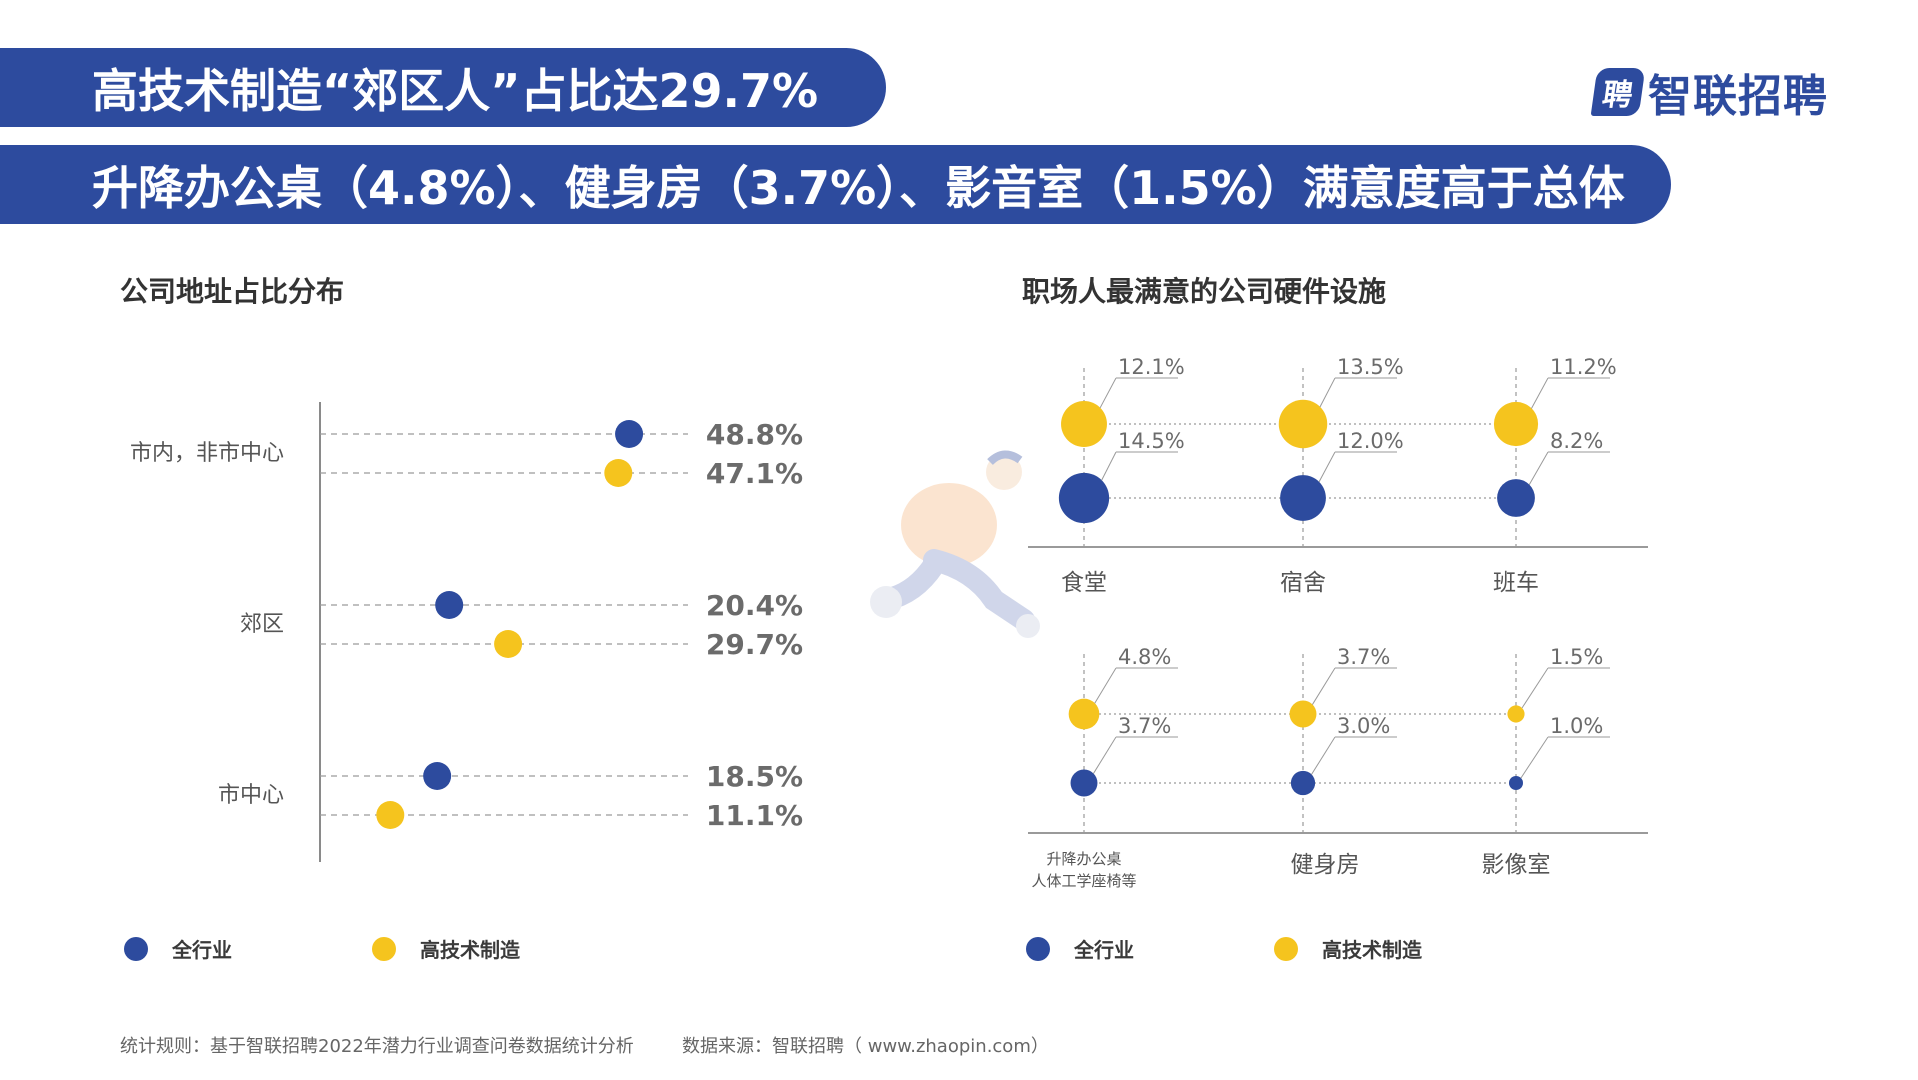 The image size is (1918, 1080). I want to click on value-label: 1.5%, so click(1576, 657).